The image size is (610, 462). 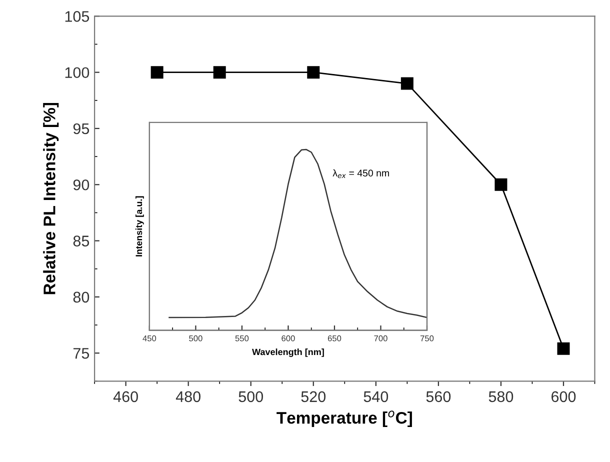 What do you see at coordinates (77, 16) in the screenshot?
I see `y-tick-label: 105` at bounding box center [77, 16].